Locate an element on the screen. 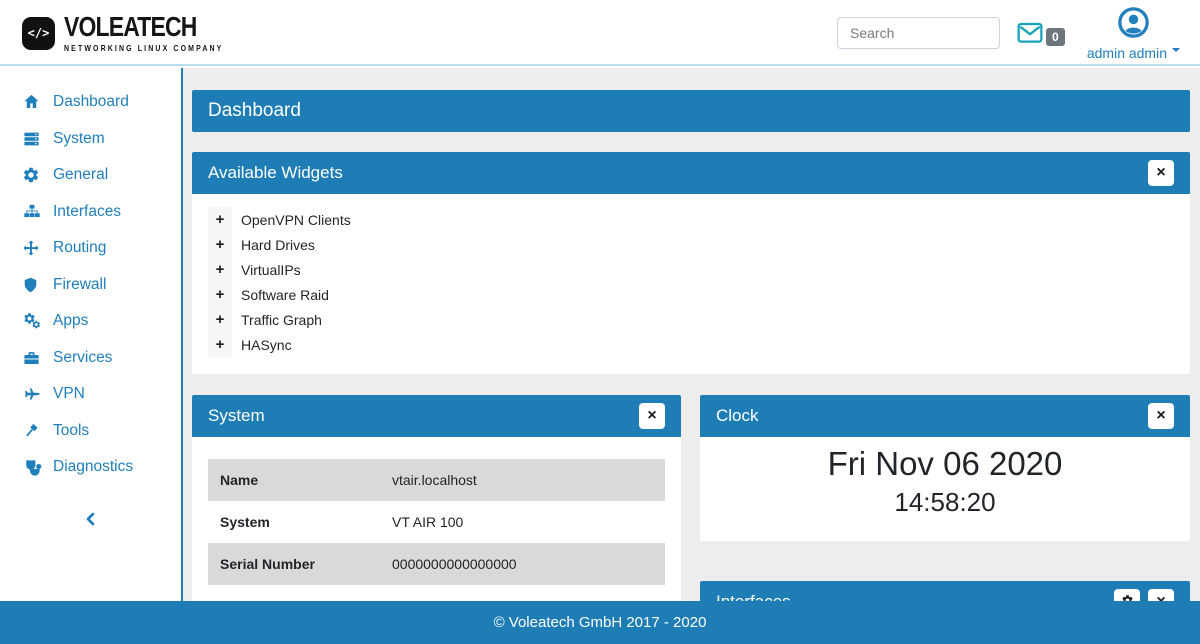  gear-icon is located at coordinates (32, 175).